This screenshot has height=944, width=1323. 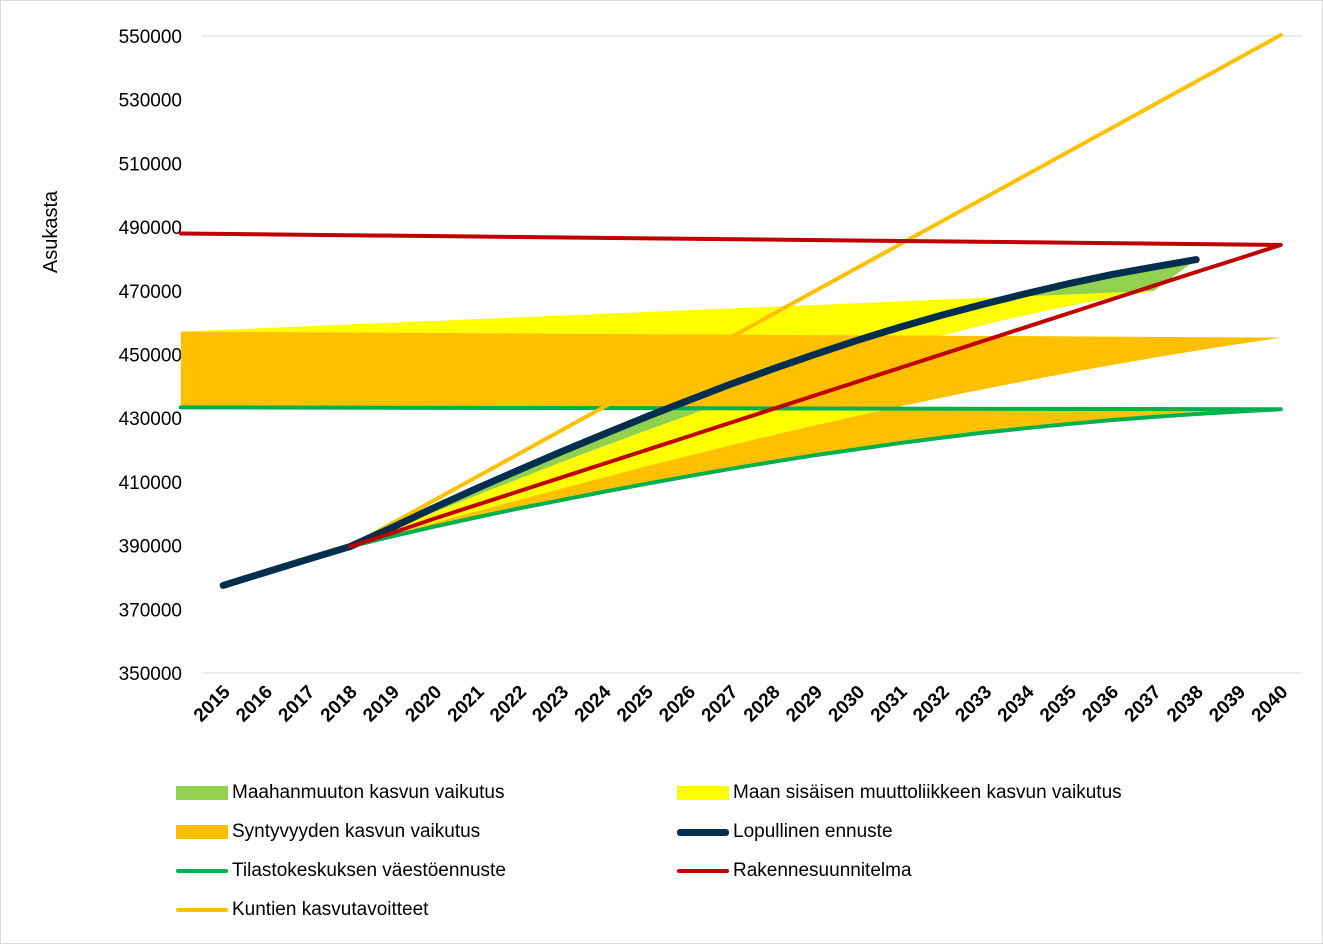 What do you see at coordinates (150, 37) in the screenshot?
I see `y-tick-label: 550000` at bounding box center [150, 37].